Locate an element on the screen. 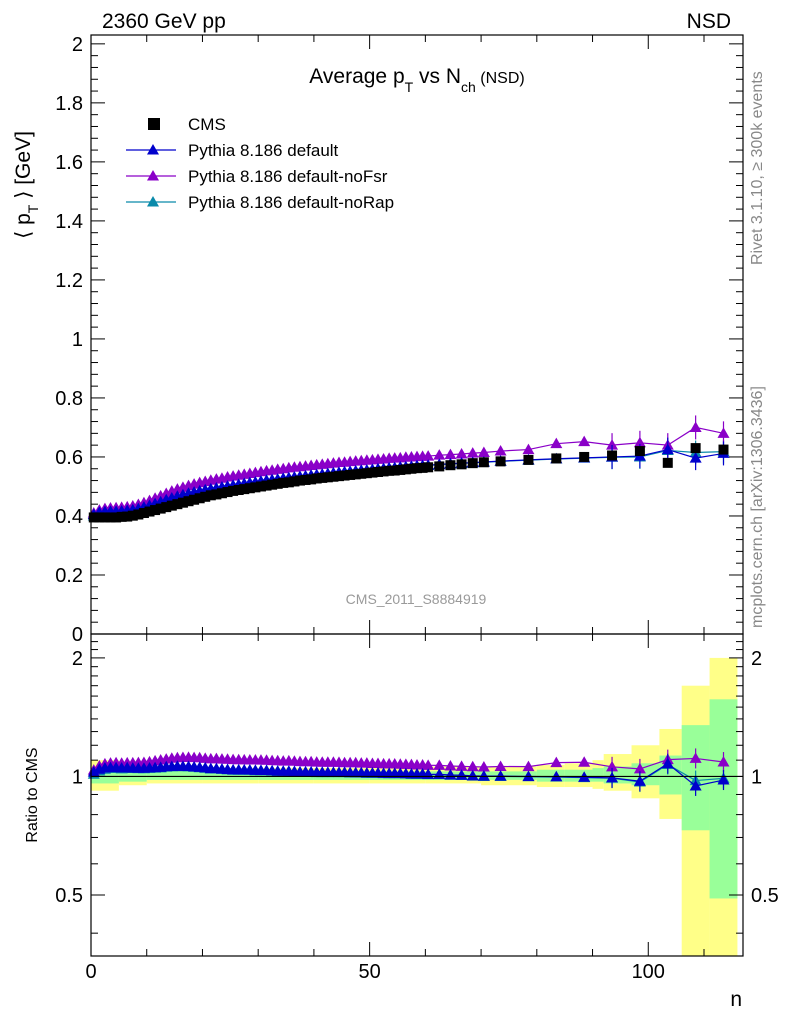 This screenshot has width=786, height=1024. header-right-label: NSD is located at coordinates (709, 21).